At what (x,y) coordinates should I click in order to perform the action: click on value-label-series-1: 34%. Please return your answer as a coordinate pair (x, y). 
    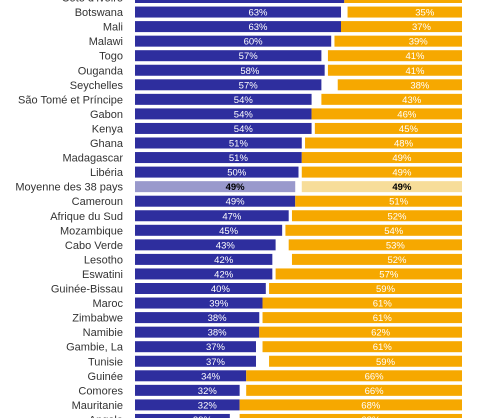
    Looking at the image, I should click on (211, 376).